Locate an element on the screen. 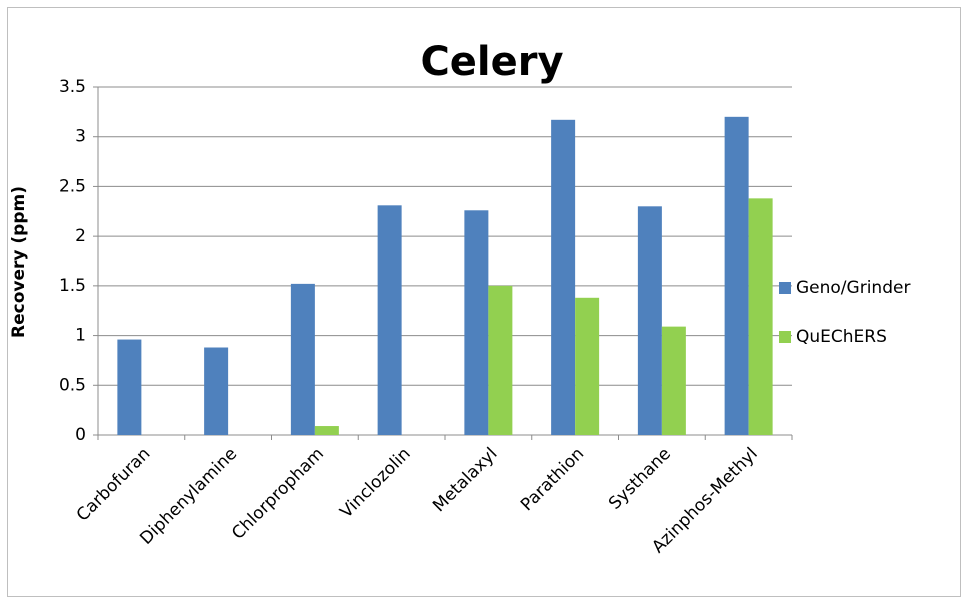  legend-label: Geno/Grinder is located at coordinates (853, 288).